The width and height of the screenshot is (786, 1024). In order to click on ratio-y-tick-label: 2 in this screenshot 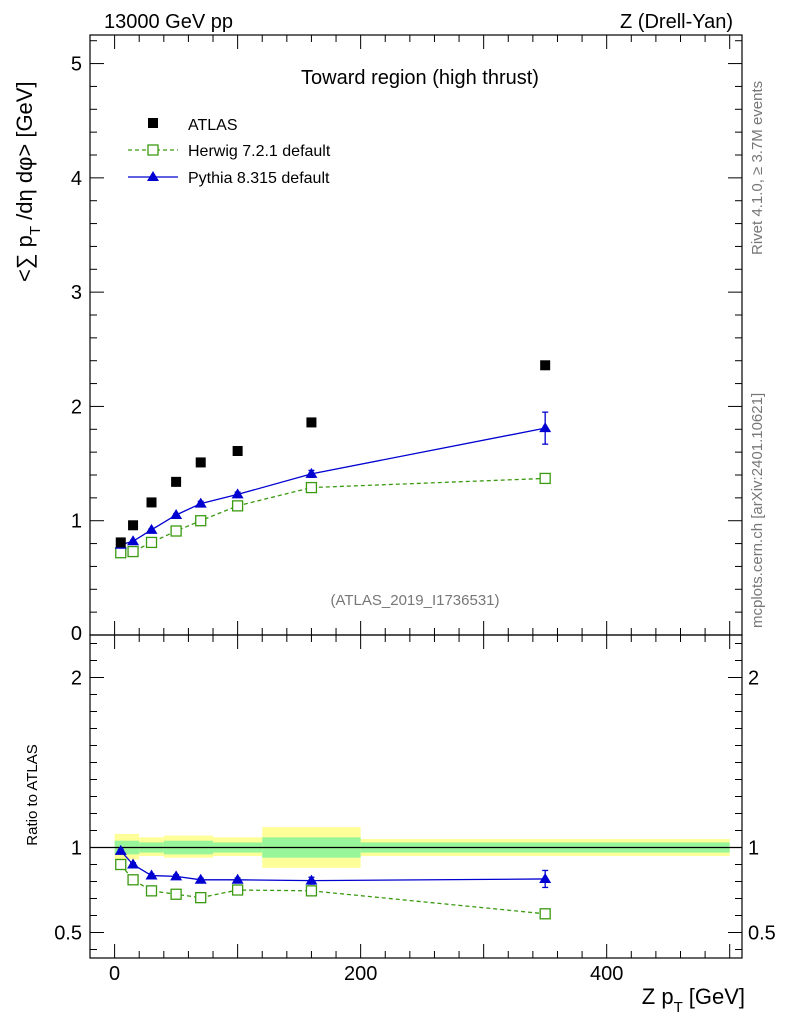, I will do `click(76, 679)`.